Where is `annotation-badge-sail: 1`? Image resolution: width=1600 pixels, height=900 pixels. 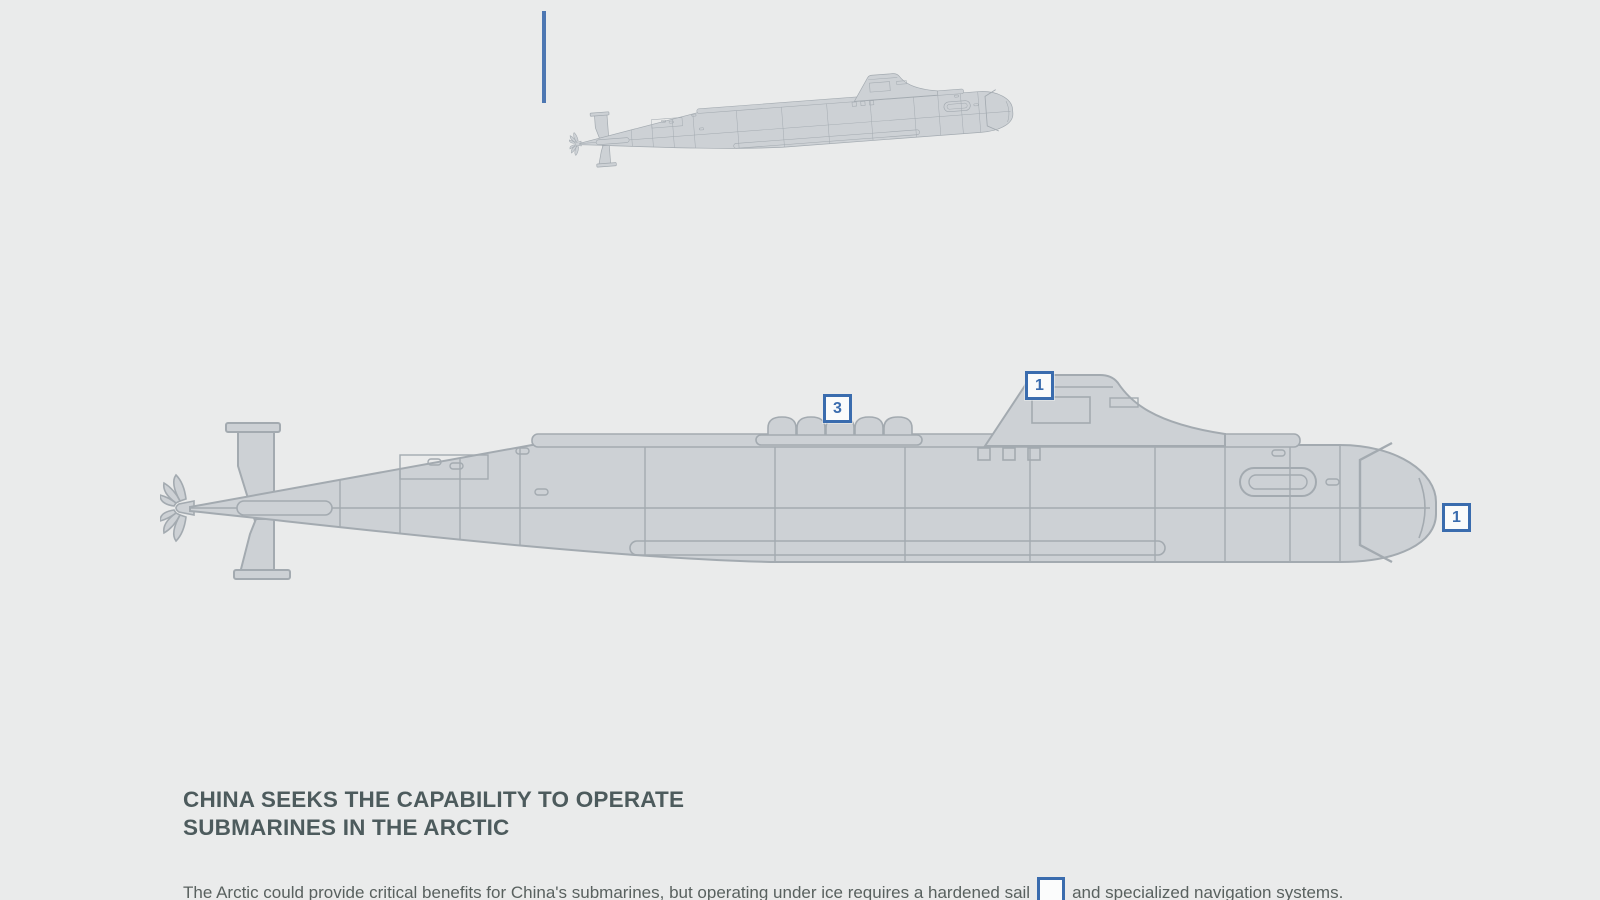
annotation-badge-sail: 1 is located at coordinates (1039, 385).